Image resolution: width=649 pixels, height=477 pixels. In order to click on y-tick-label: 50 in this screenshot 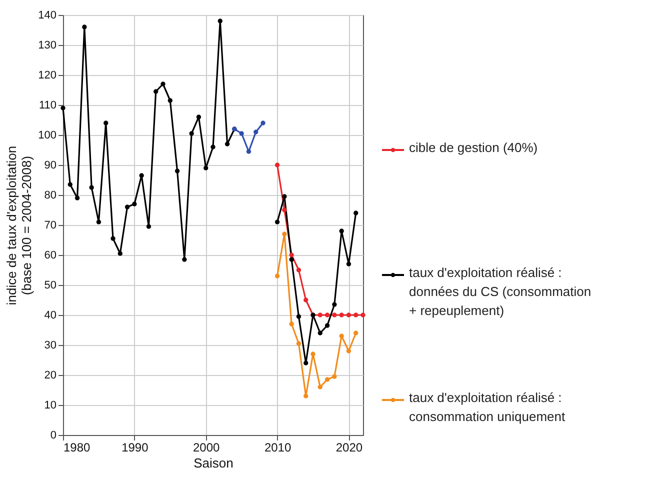, I will do `click(50, 286)`.